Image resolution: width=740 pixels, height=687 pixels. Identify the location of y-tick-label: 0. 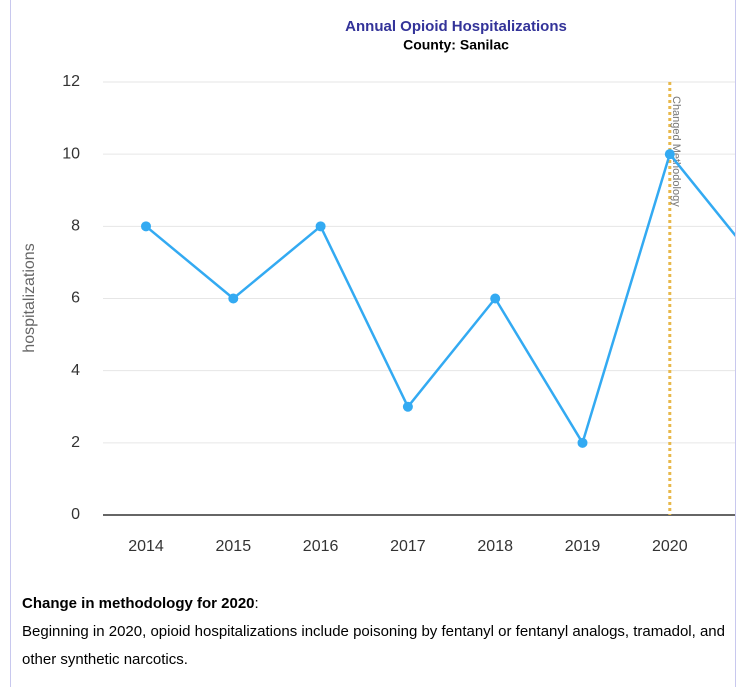
(75, 514).